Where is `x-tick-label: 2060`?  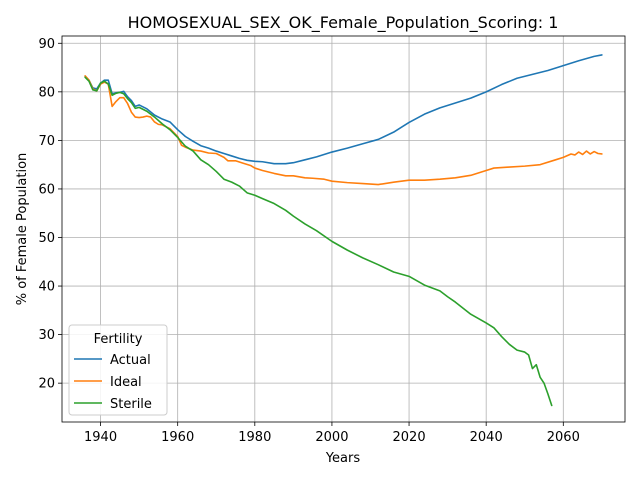
x-tick-label: 2060 is located at coordinates (563, 437).